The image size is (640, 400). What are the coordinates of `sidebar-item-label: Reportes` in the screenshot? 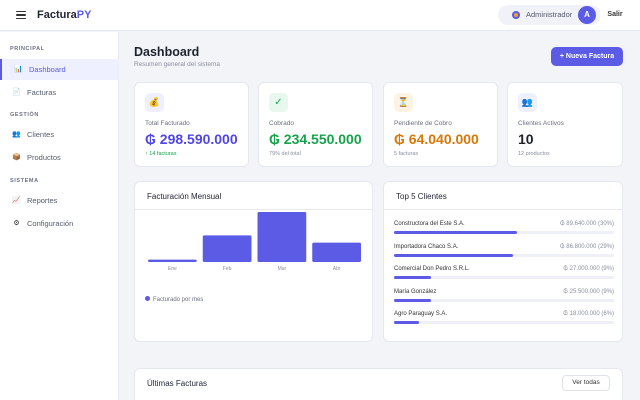 It's located at (42, 200).